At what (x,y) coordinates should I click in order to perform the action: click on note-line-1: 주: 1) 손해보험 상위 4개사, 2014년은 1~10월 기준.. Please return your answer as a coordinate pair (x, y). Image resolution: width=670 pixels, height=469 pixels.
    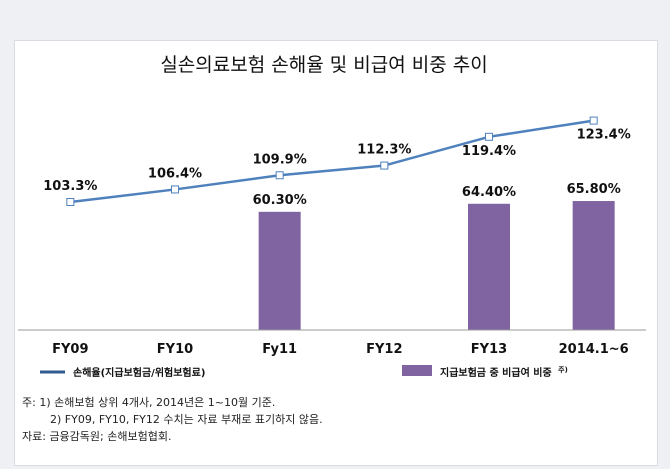
    Looking at the image, I should click on (149, 402).